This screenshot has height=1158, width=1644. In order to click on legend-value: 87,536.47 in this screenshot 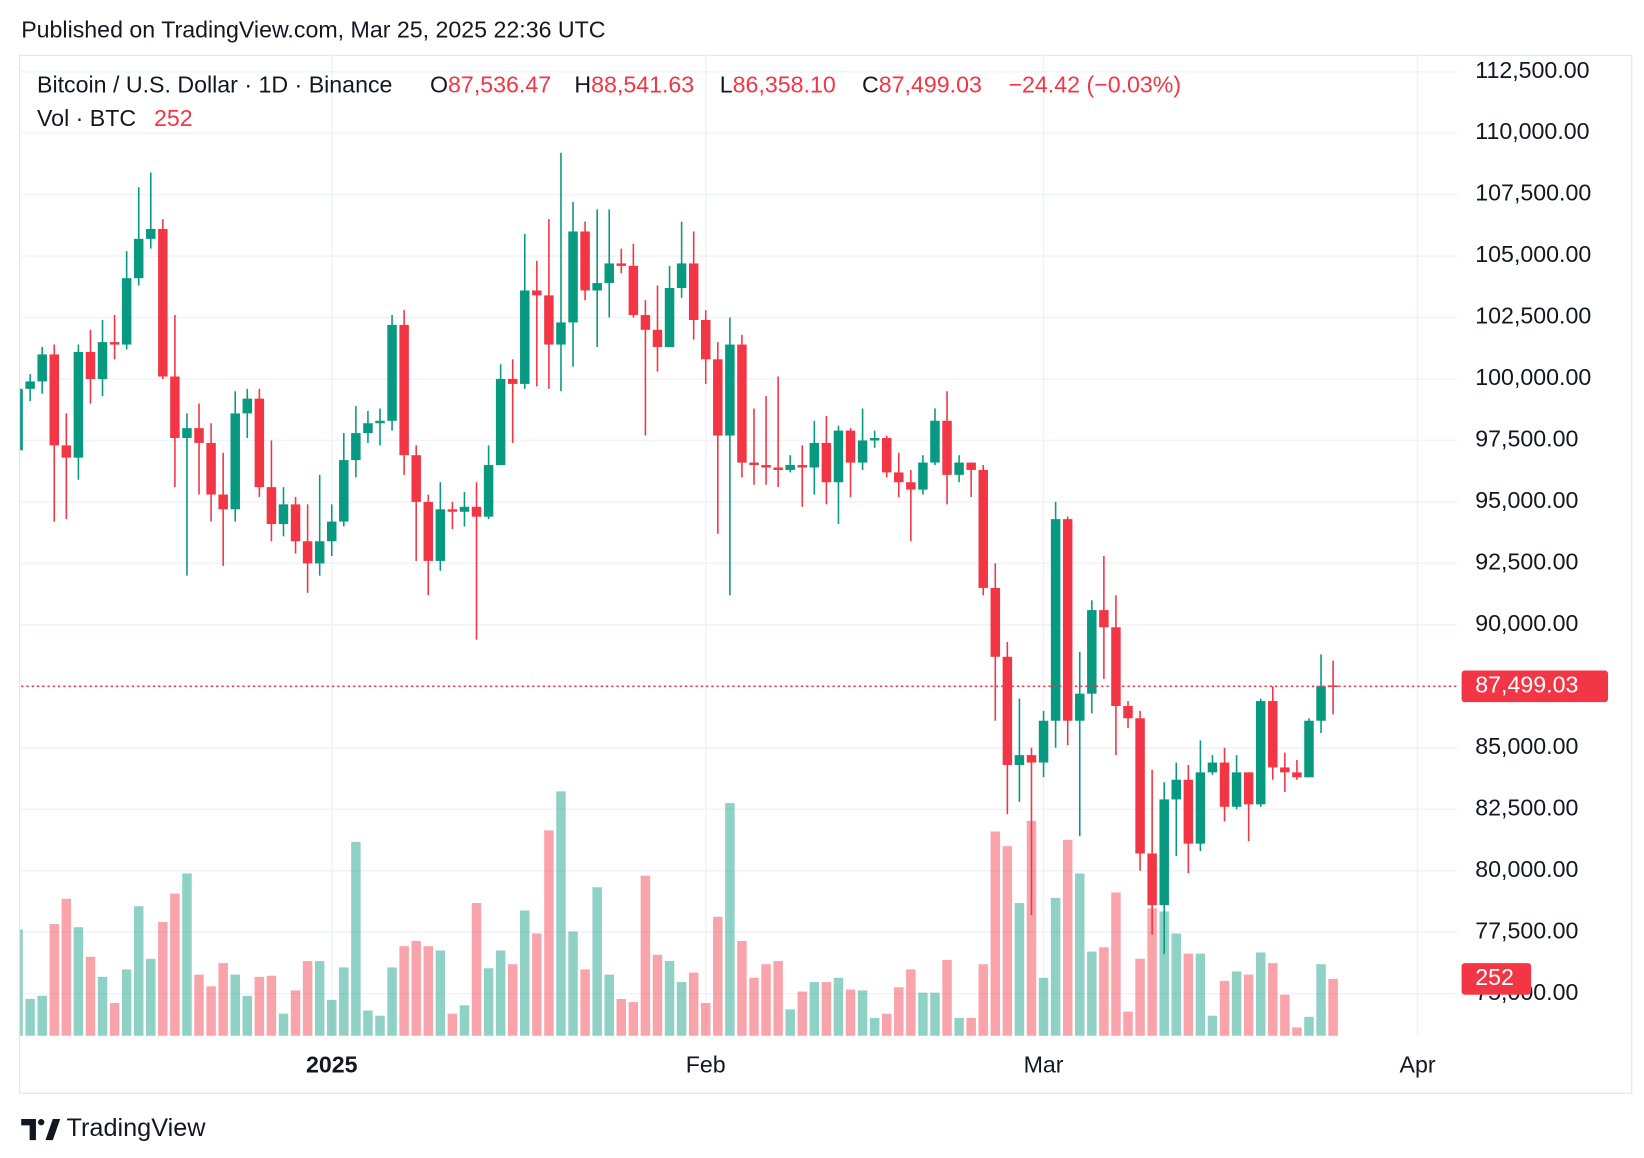, I will do `click(499, 85)`.